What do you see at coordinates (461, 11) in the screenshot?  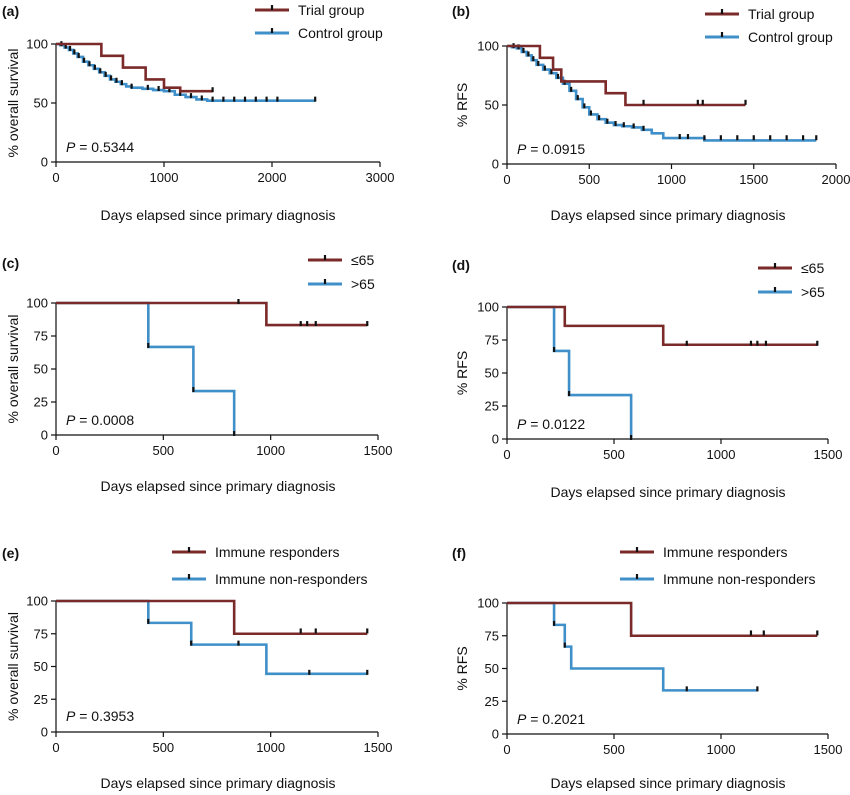 I see `panel-label: (b)` at bounding box center [461, 11].